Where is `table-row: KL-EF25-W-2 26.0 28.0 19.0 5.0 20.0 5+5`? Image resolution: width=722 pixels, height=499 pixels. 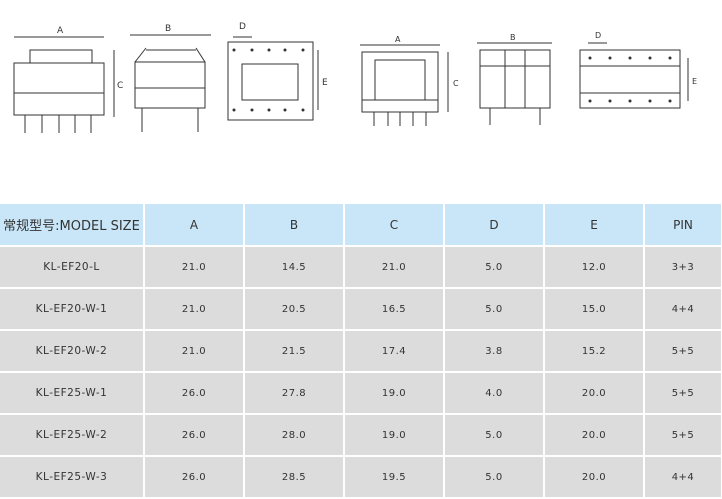
table-row: KL-EF25-W-2 26.0 28.0 19.0 5.0 20.0 5+5 is located at coordinates (361, 435).